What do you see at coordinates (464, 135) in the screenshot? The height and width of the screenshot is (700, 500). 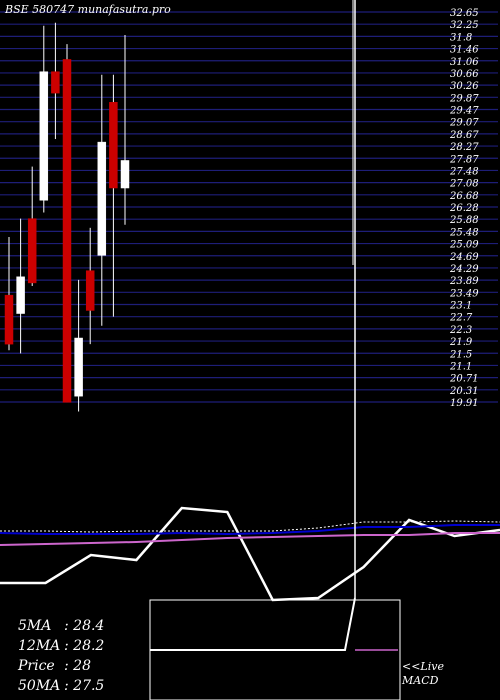 I see `y-tick-label: 28.67` at bounding box center [464, 135].